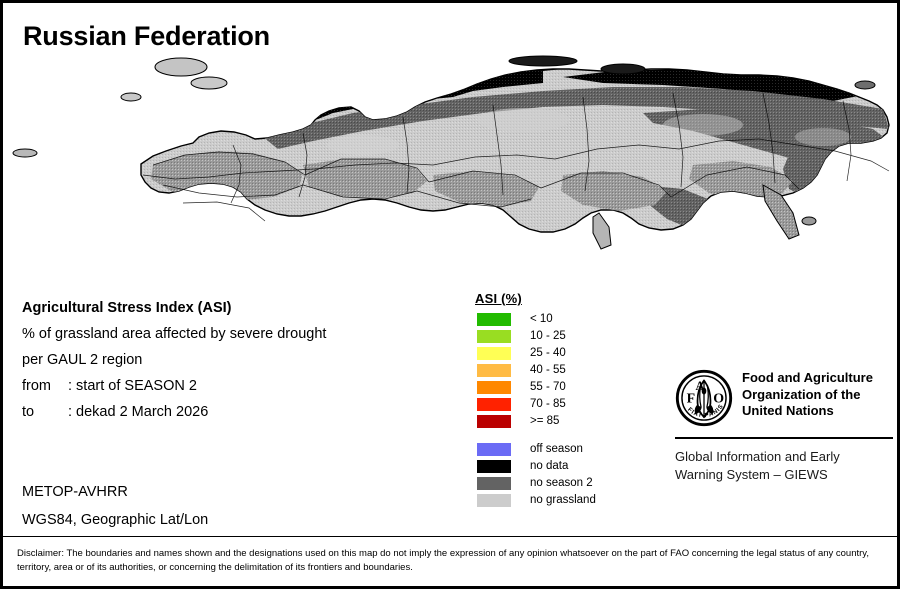  I want to click on fao-emblem-icon: F A O FIAT PANIS, so click(704, 398).